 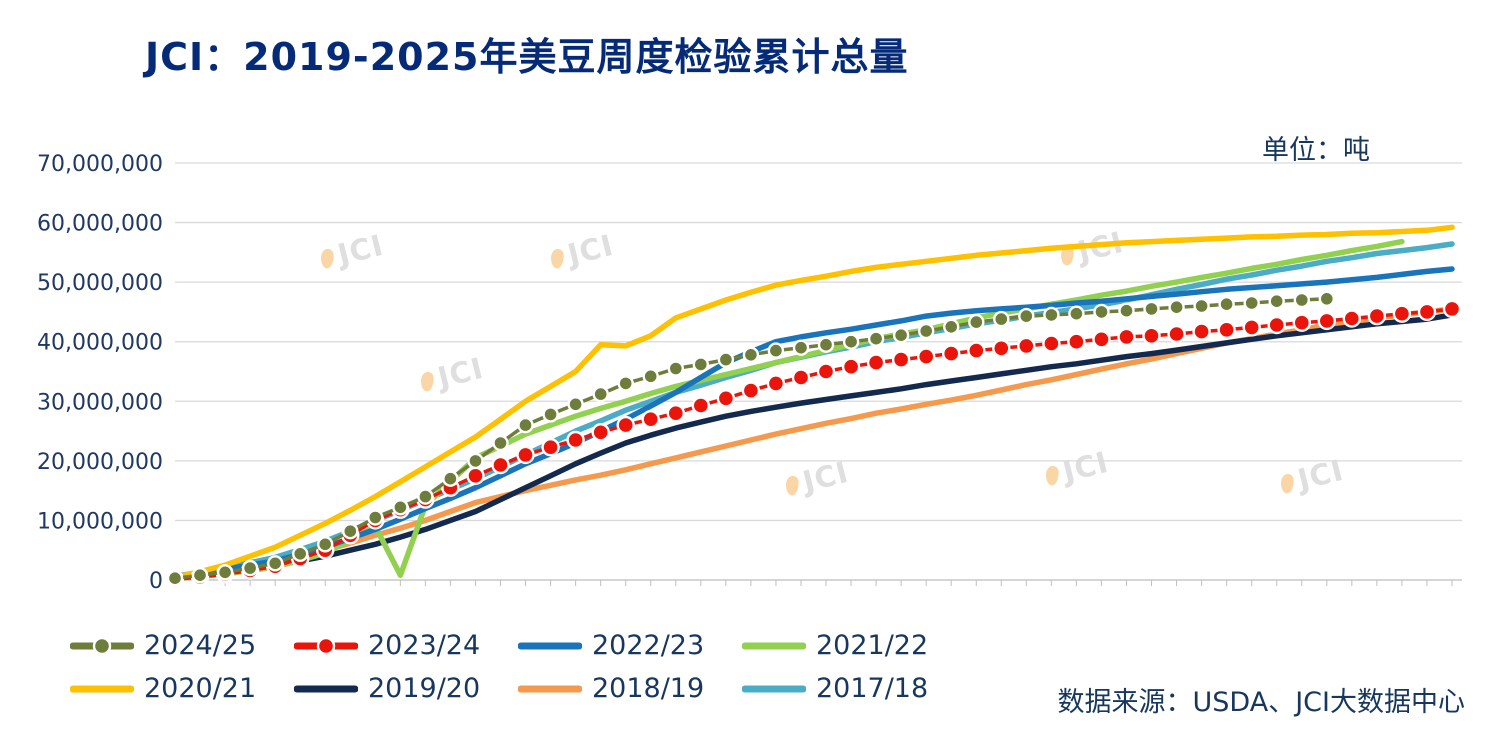 I want to click on legend-item-2024-25: 2024/25, so click(x=182, y=645).